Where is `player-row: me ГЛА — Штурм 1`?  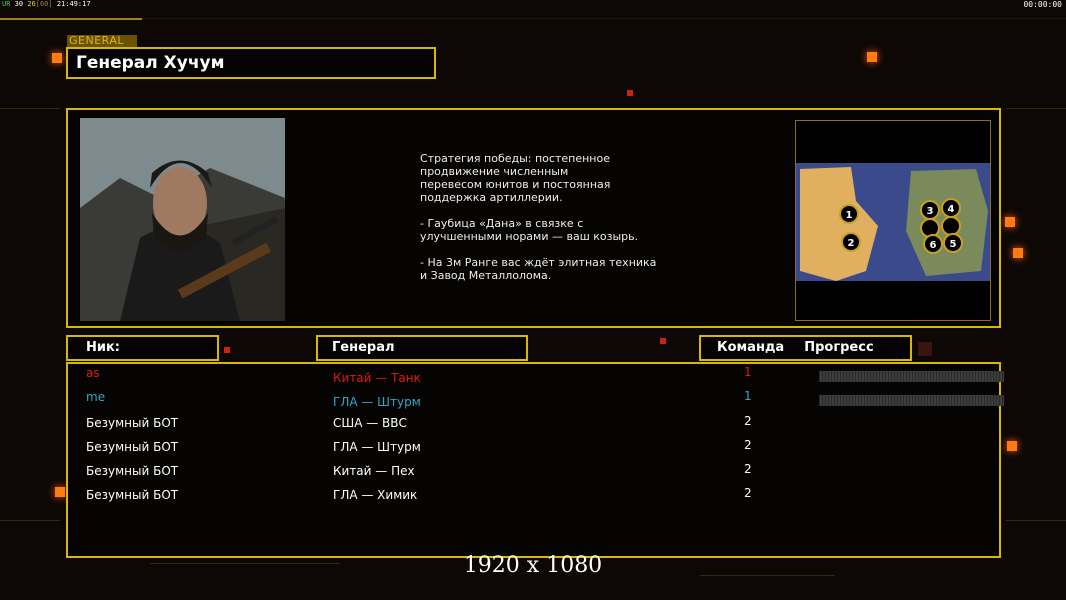
player-row: me ГЛА — Штурм 1 is located at coordinates (545, 400).